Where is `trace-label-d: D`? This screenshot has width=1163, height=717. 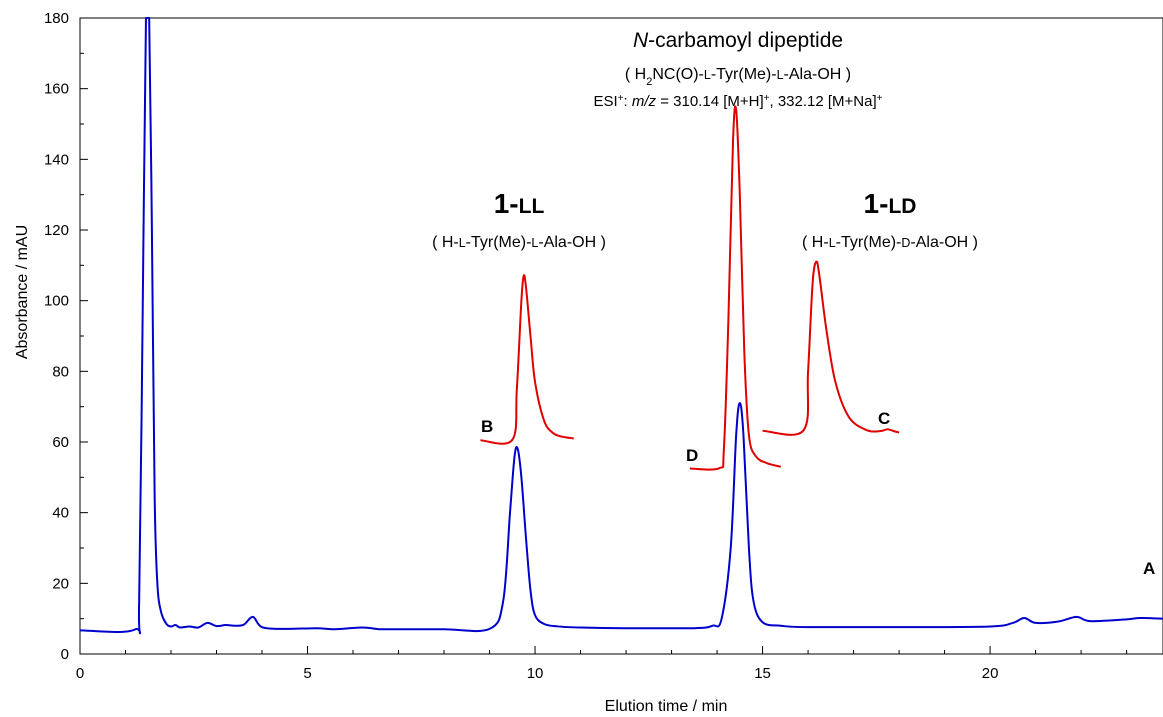
trace-label-d: D is located at coordinates (692, 455).